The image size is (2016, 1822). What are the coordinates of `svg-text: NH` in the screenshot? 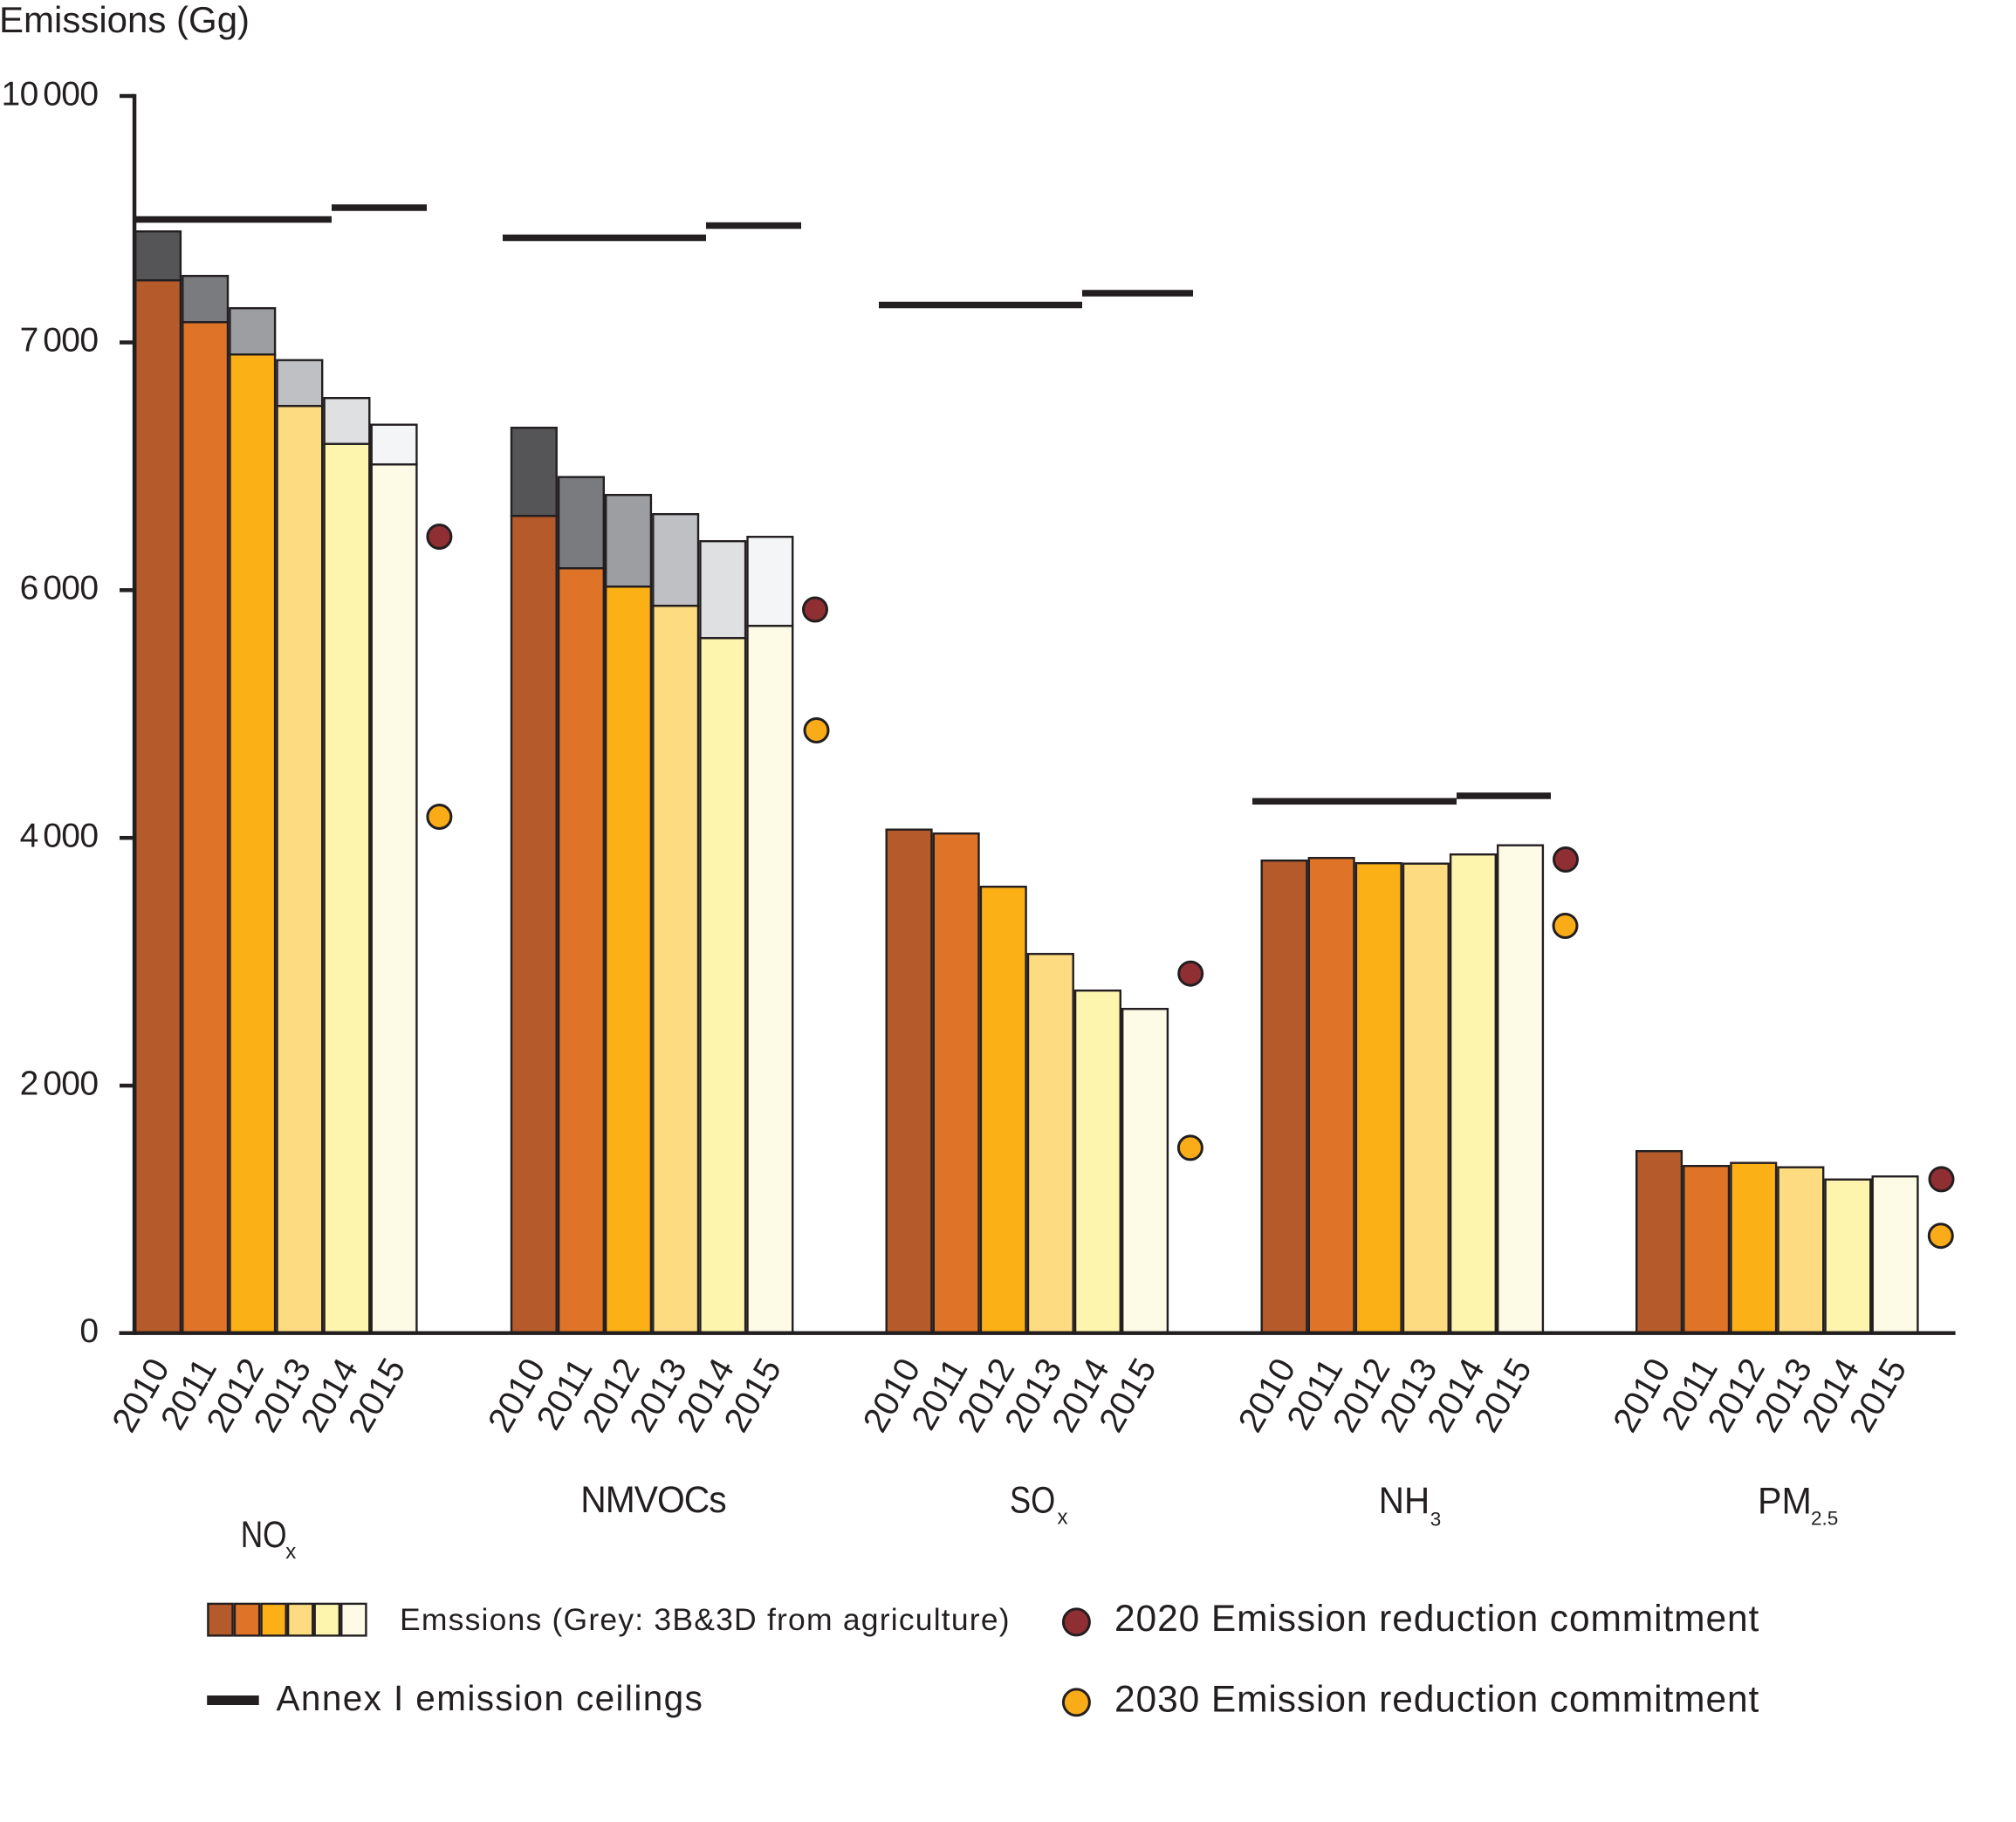 It's located at (1404, 1500).